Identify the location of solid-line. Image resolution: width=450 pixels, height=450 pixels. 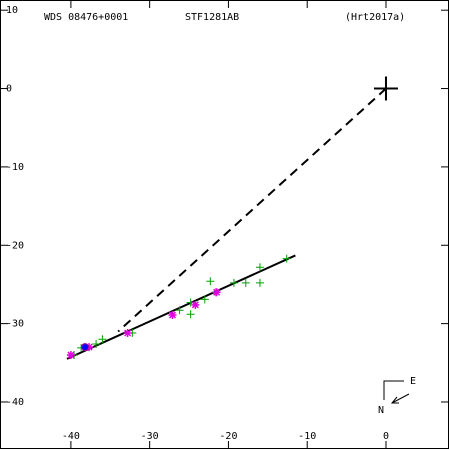
(181, 307).